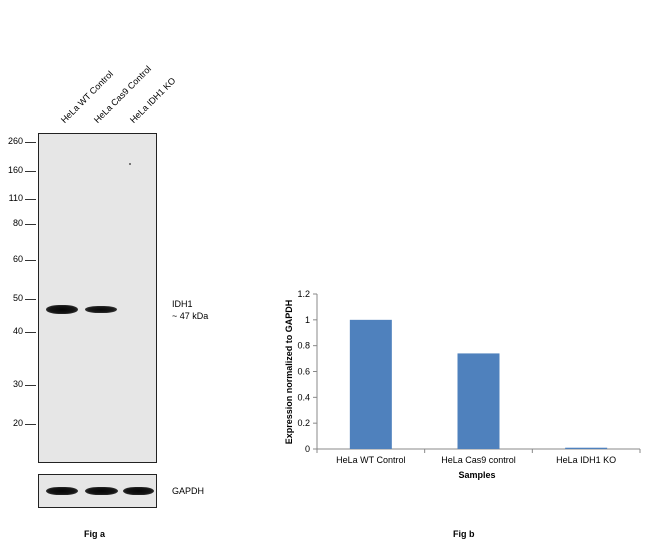 The height and width of the screenshot is (545, 650). I want to click on band-gapdh-cas9, so click(101, 491).